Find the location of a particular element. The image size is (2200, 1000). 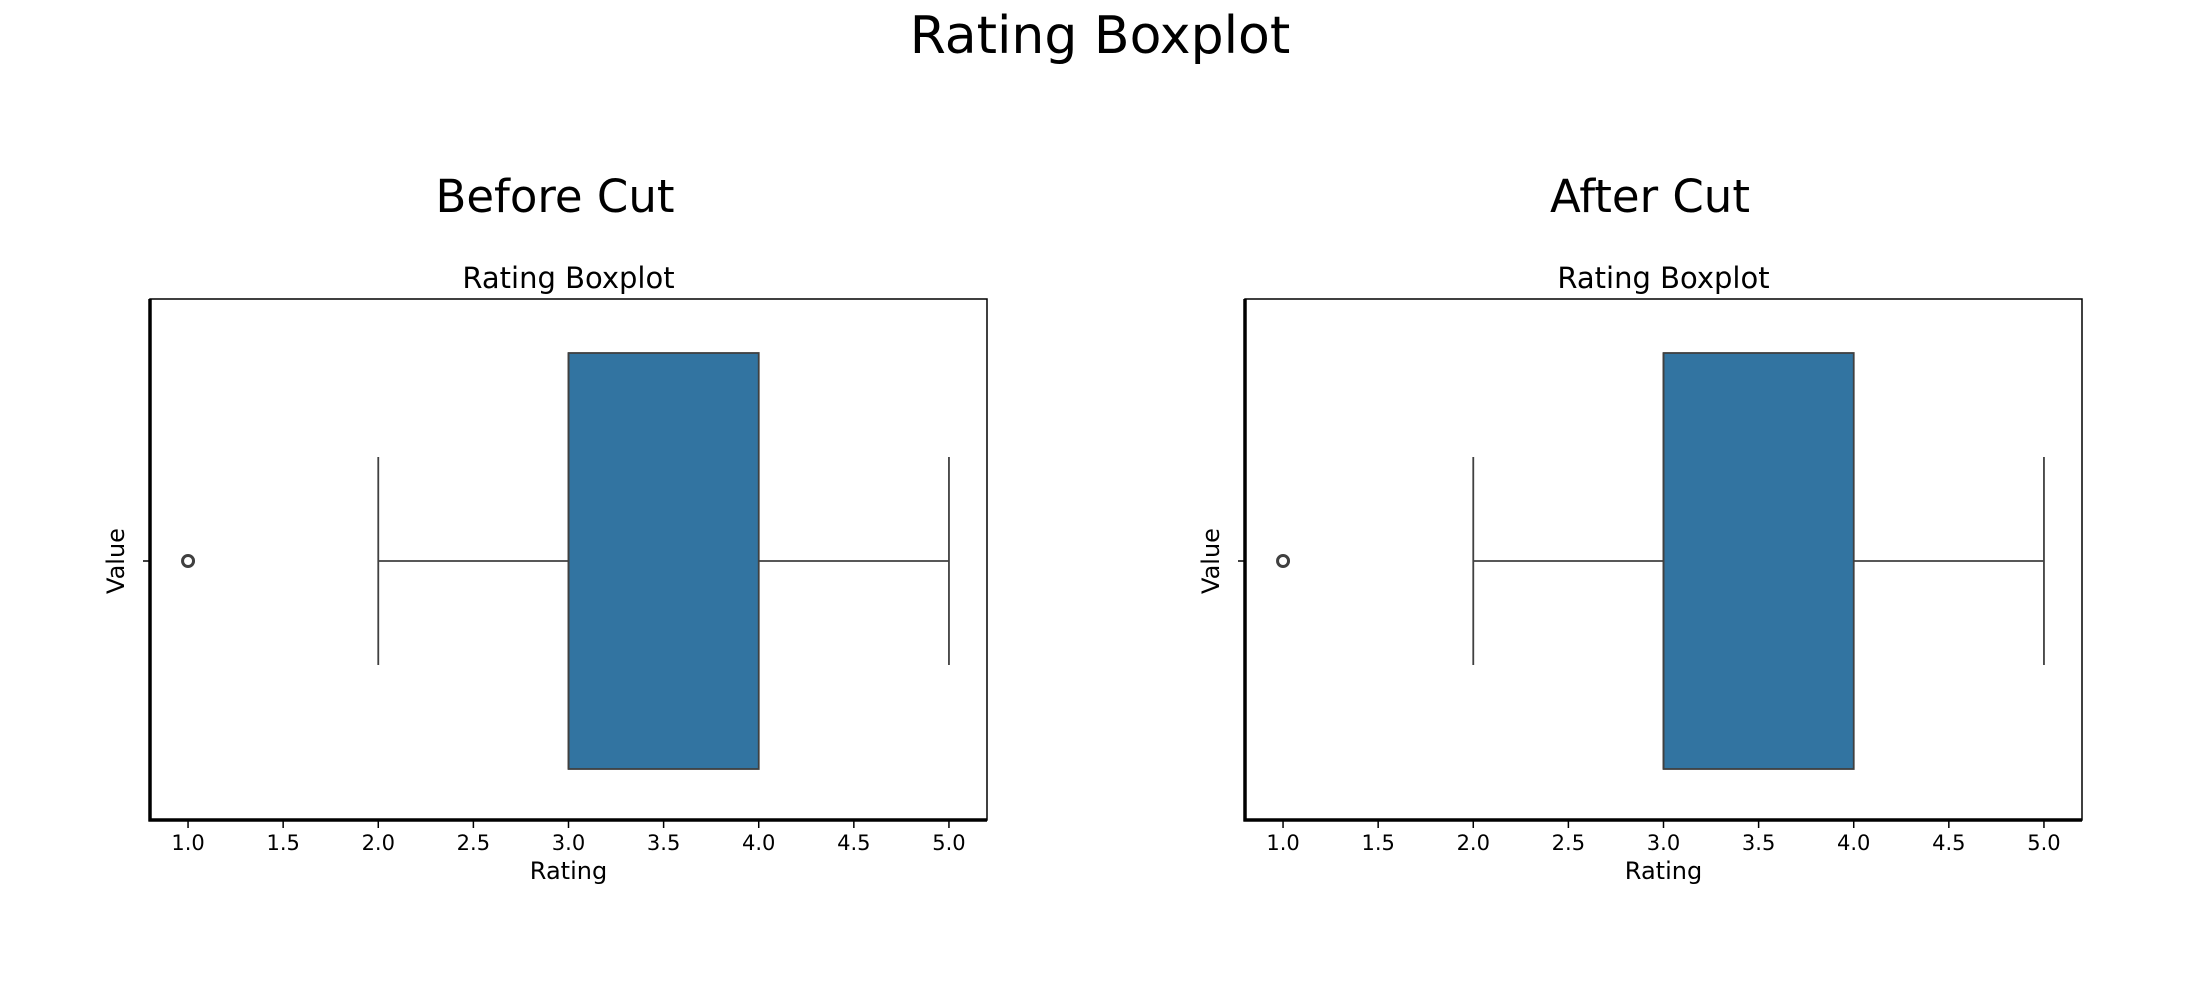

panel-title: Before Cut is located at coordinates (555, 196).